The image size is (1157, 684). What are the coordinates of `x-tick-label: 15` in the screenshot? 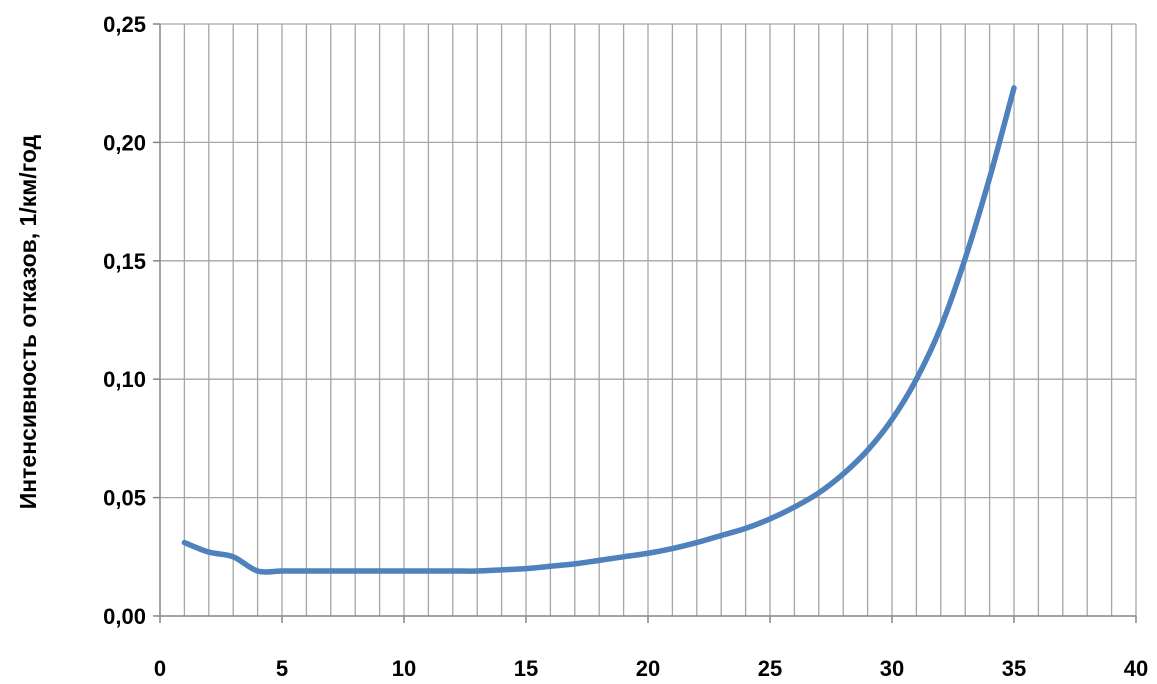 It's located at (526, 668).